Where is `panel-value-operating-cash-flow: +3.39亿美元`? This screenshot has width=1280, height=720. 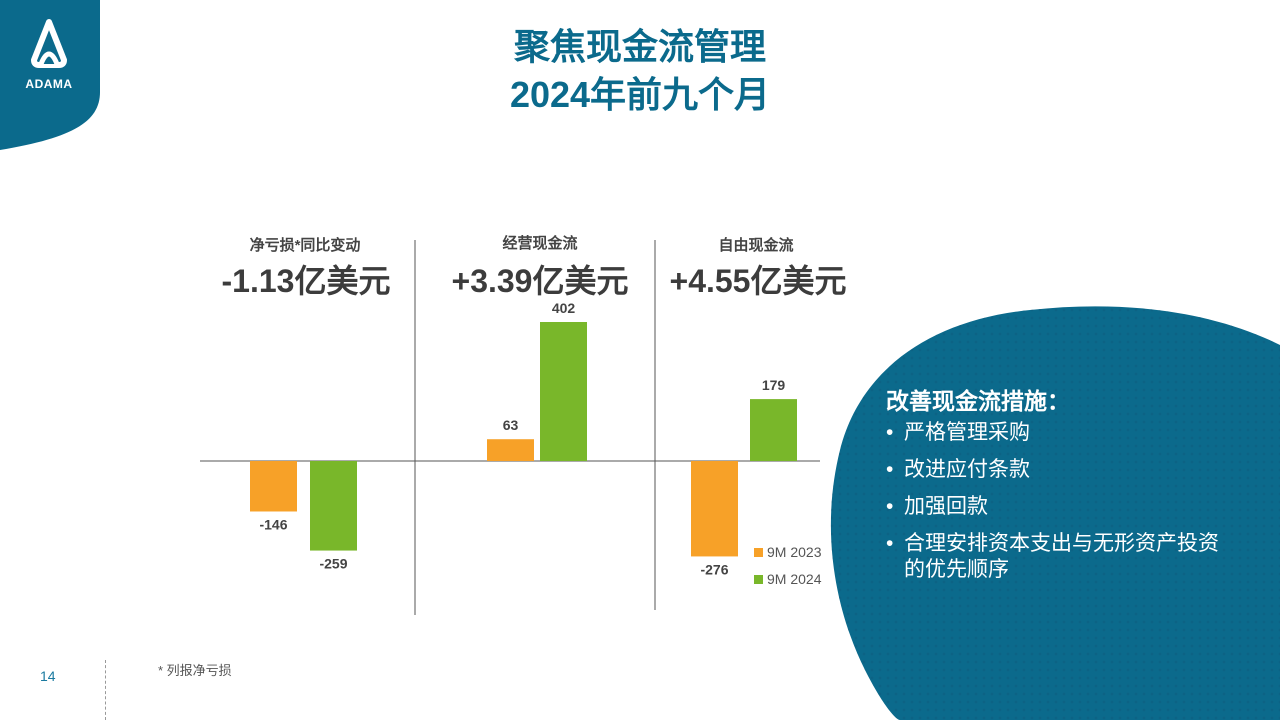
panel-value-operating-cash-flow: +3.39亿美元 is located at coordinates (540, 281).